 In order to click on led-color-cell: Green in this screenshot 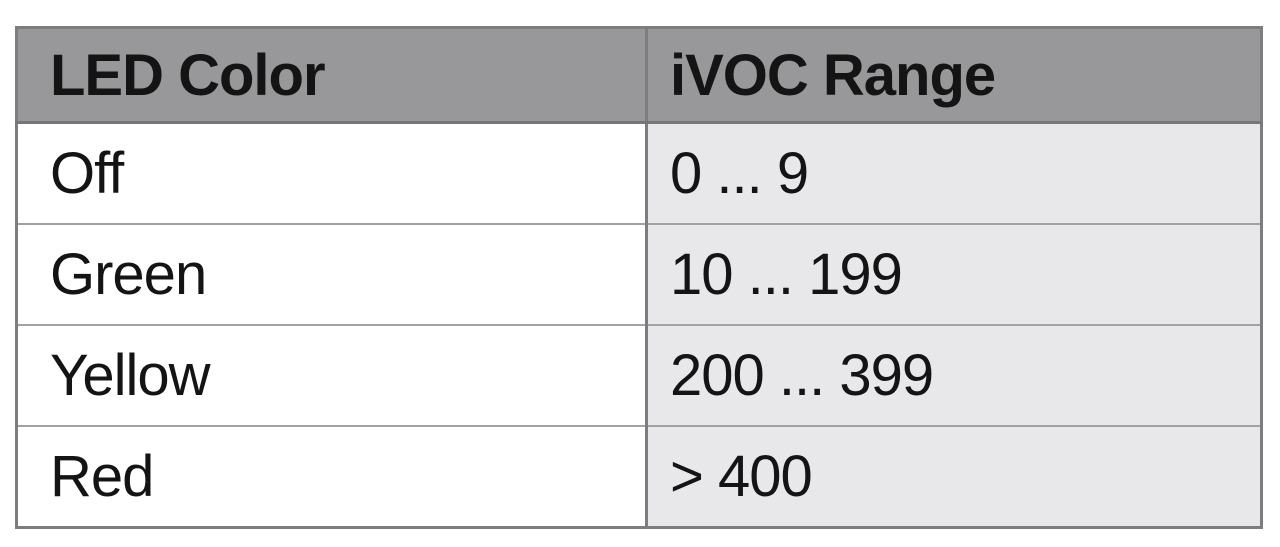, I will do `click(332, 274)`.